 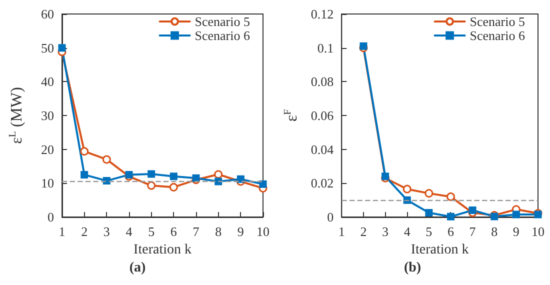 What do you see at coordinates (17, 115) in the screenshot?
I see `y-axis-title: εL (MW)` at bounding box center [17, 115].